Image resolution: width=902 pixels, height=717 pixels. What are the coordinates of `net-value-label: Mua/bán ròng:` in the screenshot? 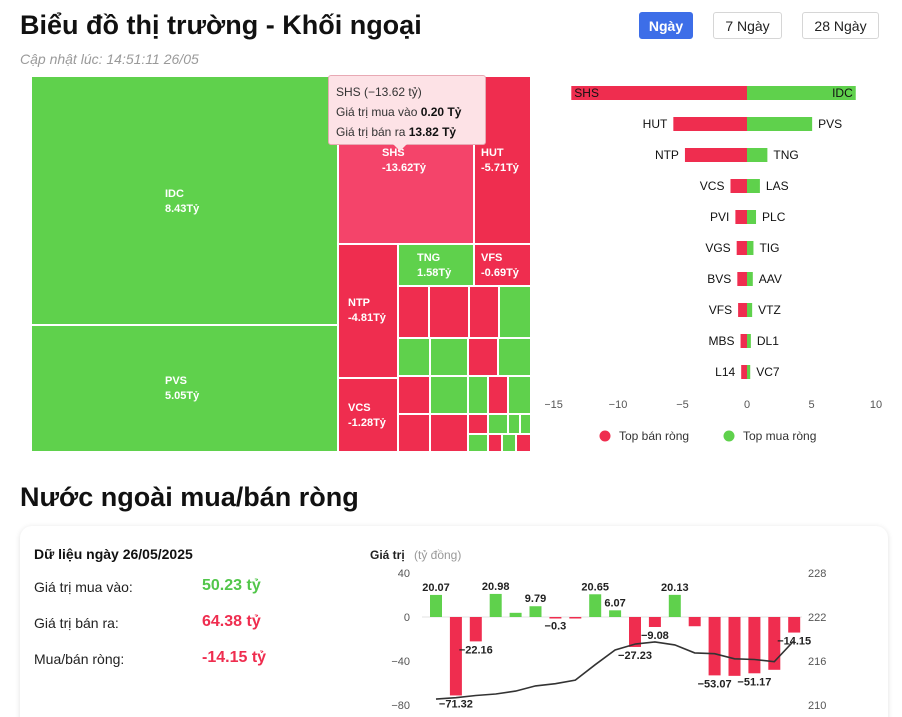 It's located at (79, 659).